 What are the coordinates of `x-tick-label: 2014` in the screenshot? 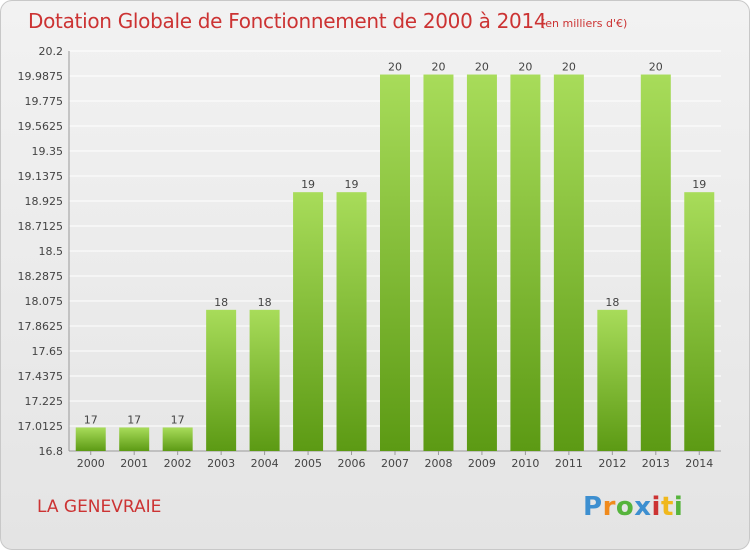 It's located at (699, 463).